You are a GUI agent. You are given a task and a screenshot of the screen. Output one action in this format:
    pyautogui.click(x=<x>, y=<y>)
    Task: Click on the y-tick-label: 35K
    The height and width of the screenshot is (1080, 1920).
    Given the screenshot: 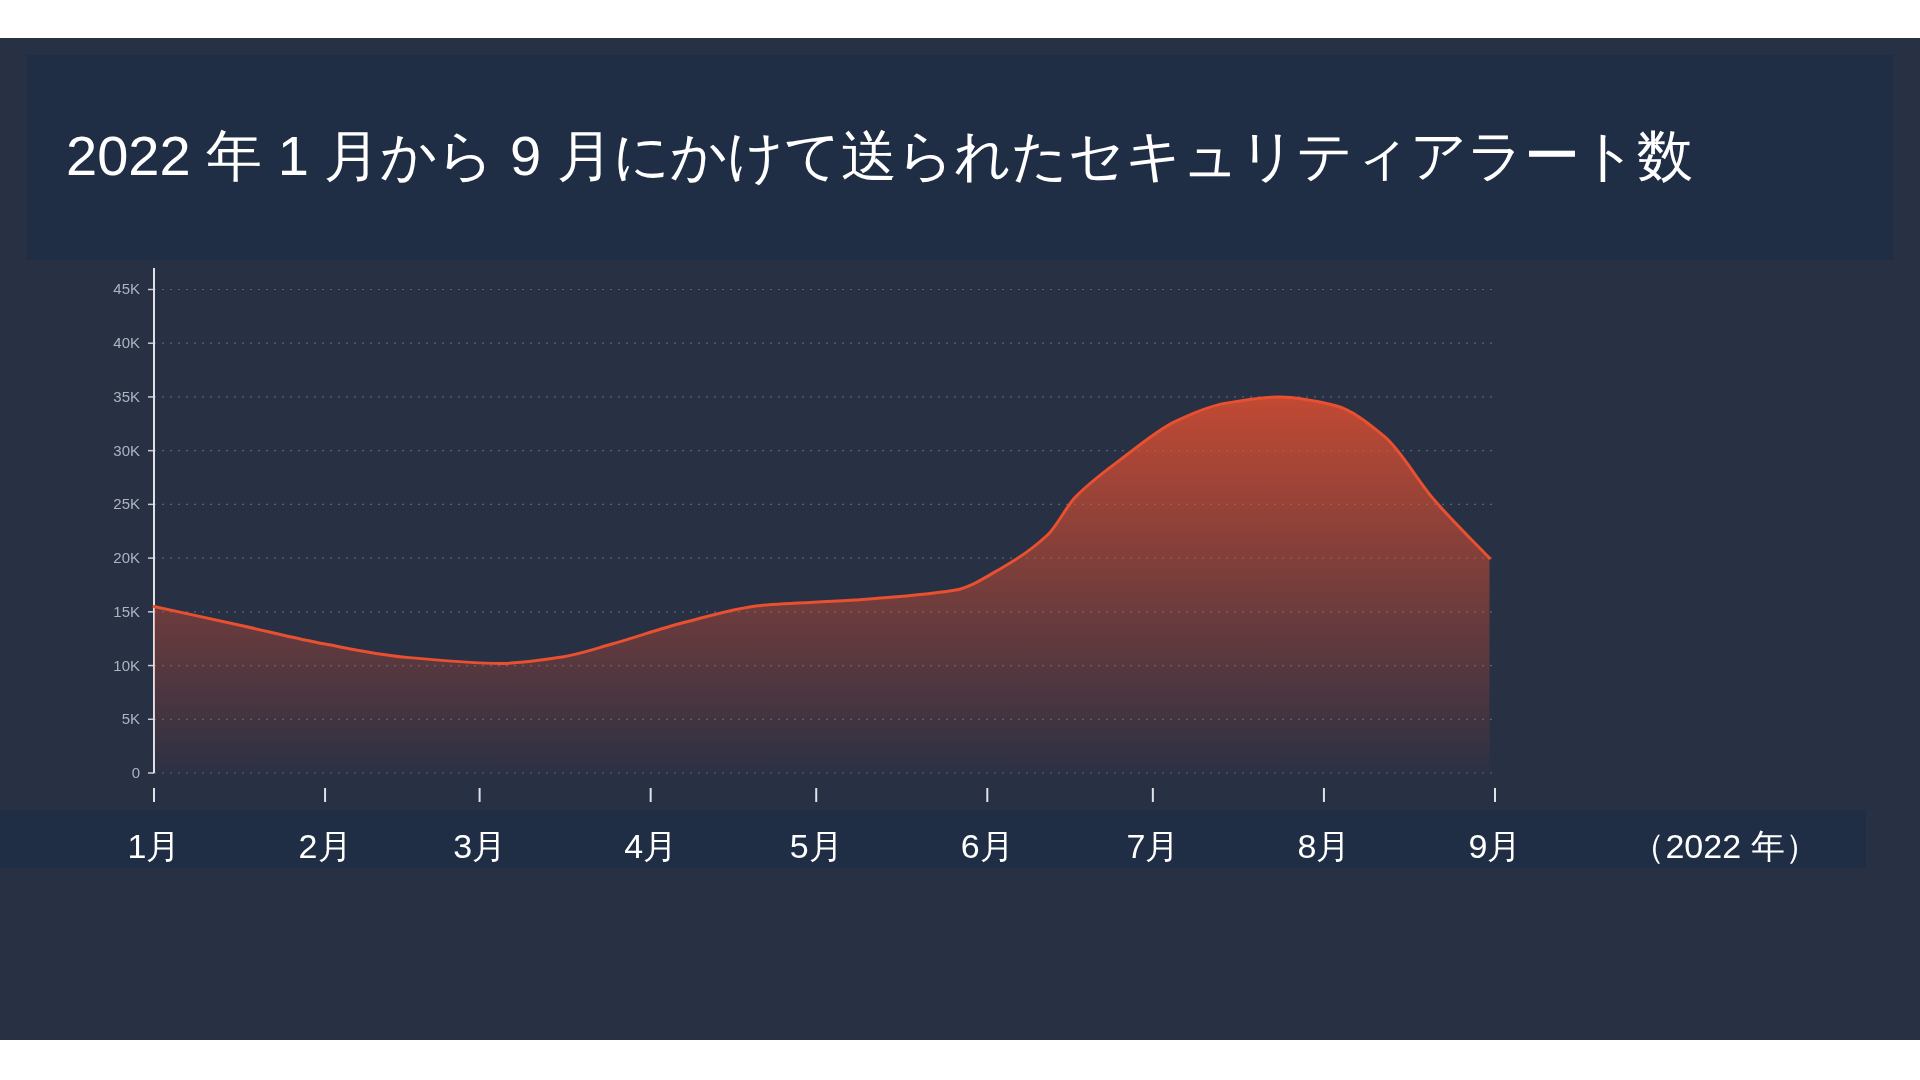 What is the action you would take?
    pyautogui.click(x=126, y=396)
    